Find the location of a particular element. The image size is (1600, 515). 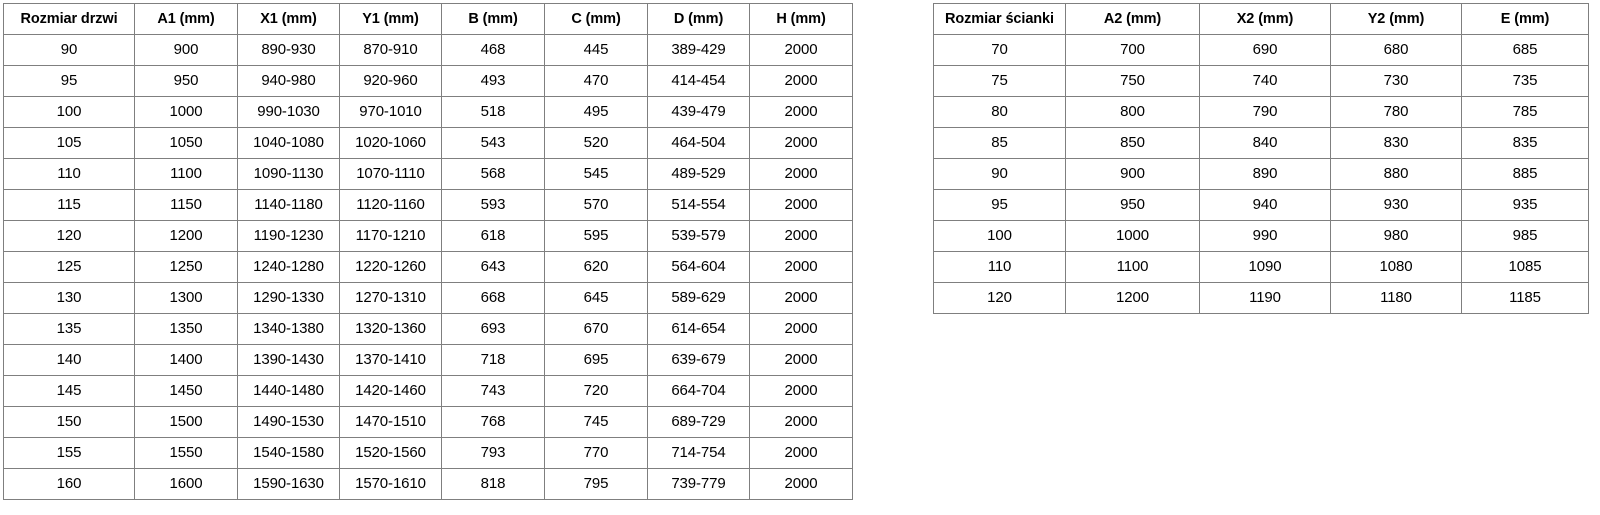

doors_table-cell: 950 is located at coordinates (186, 81).